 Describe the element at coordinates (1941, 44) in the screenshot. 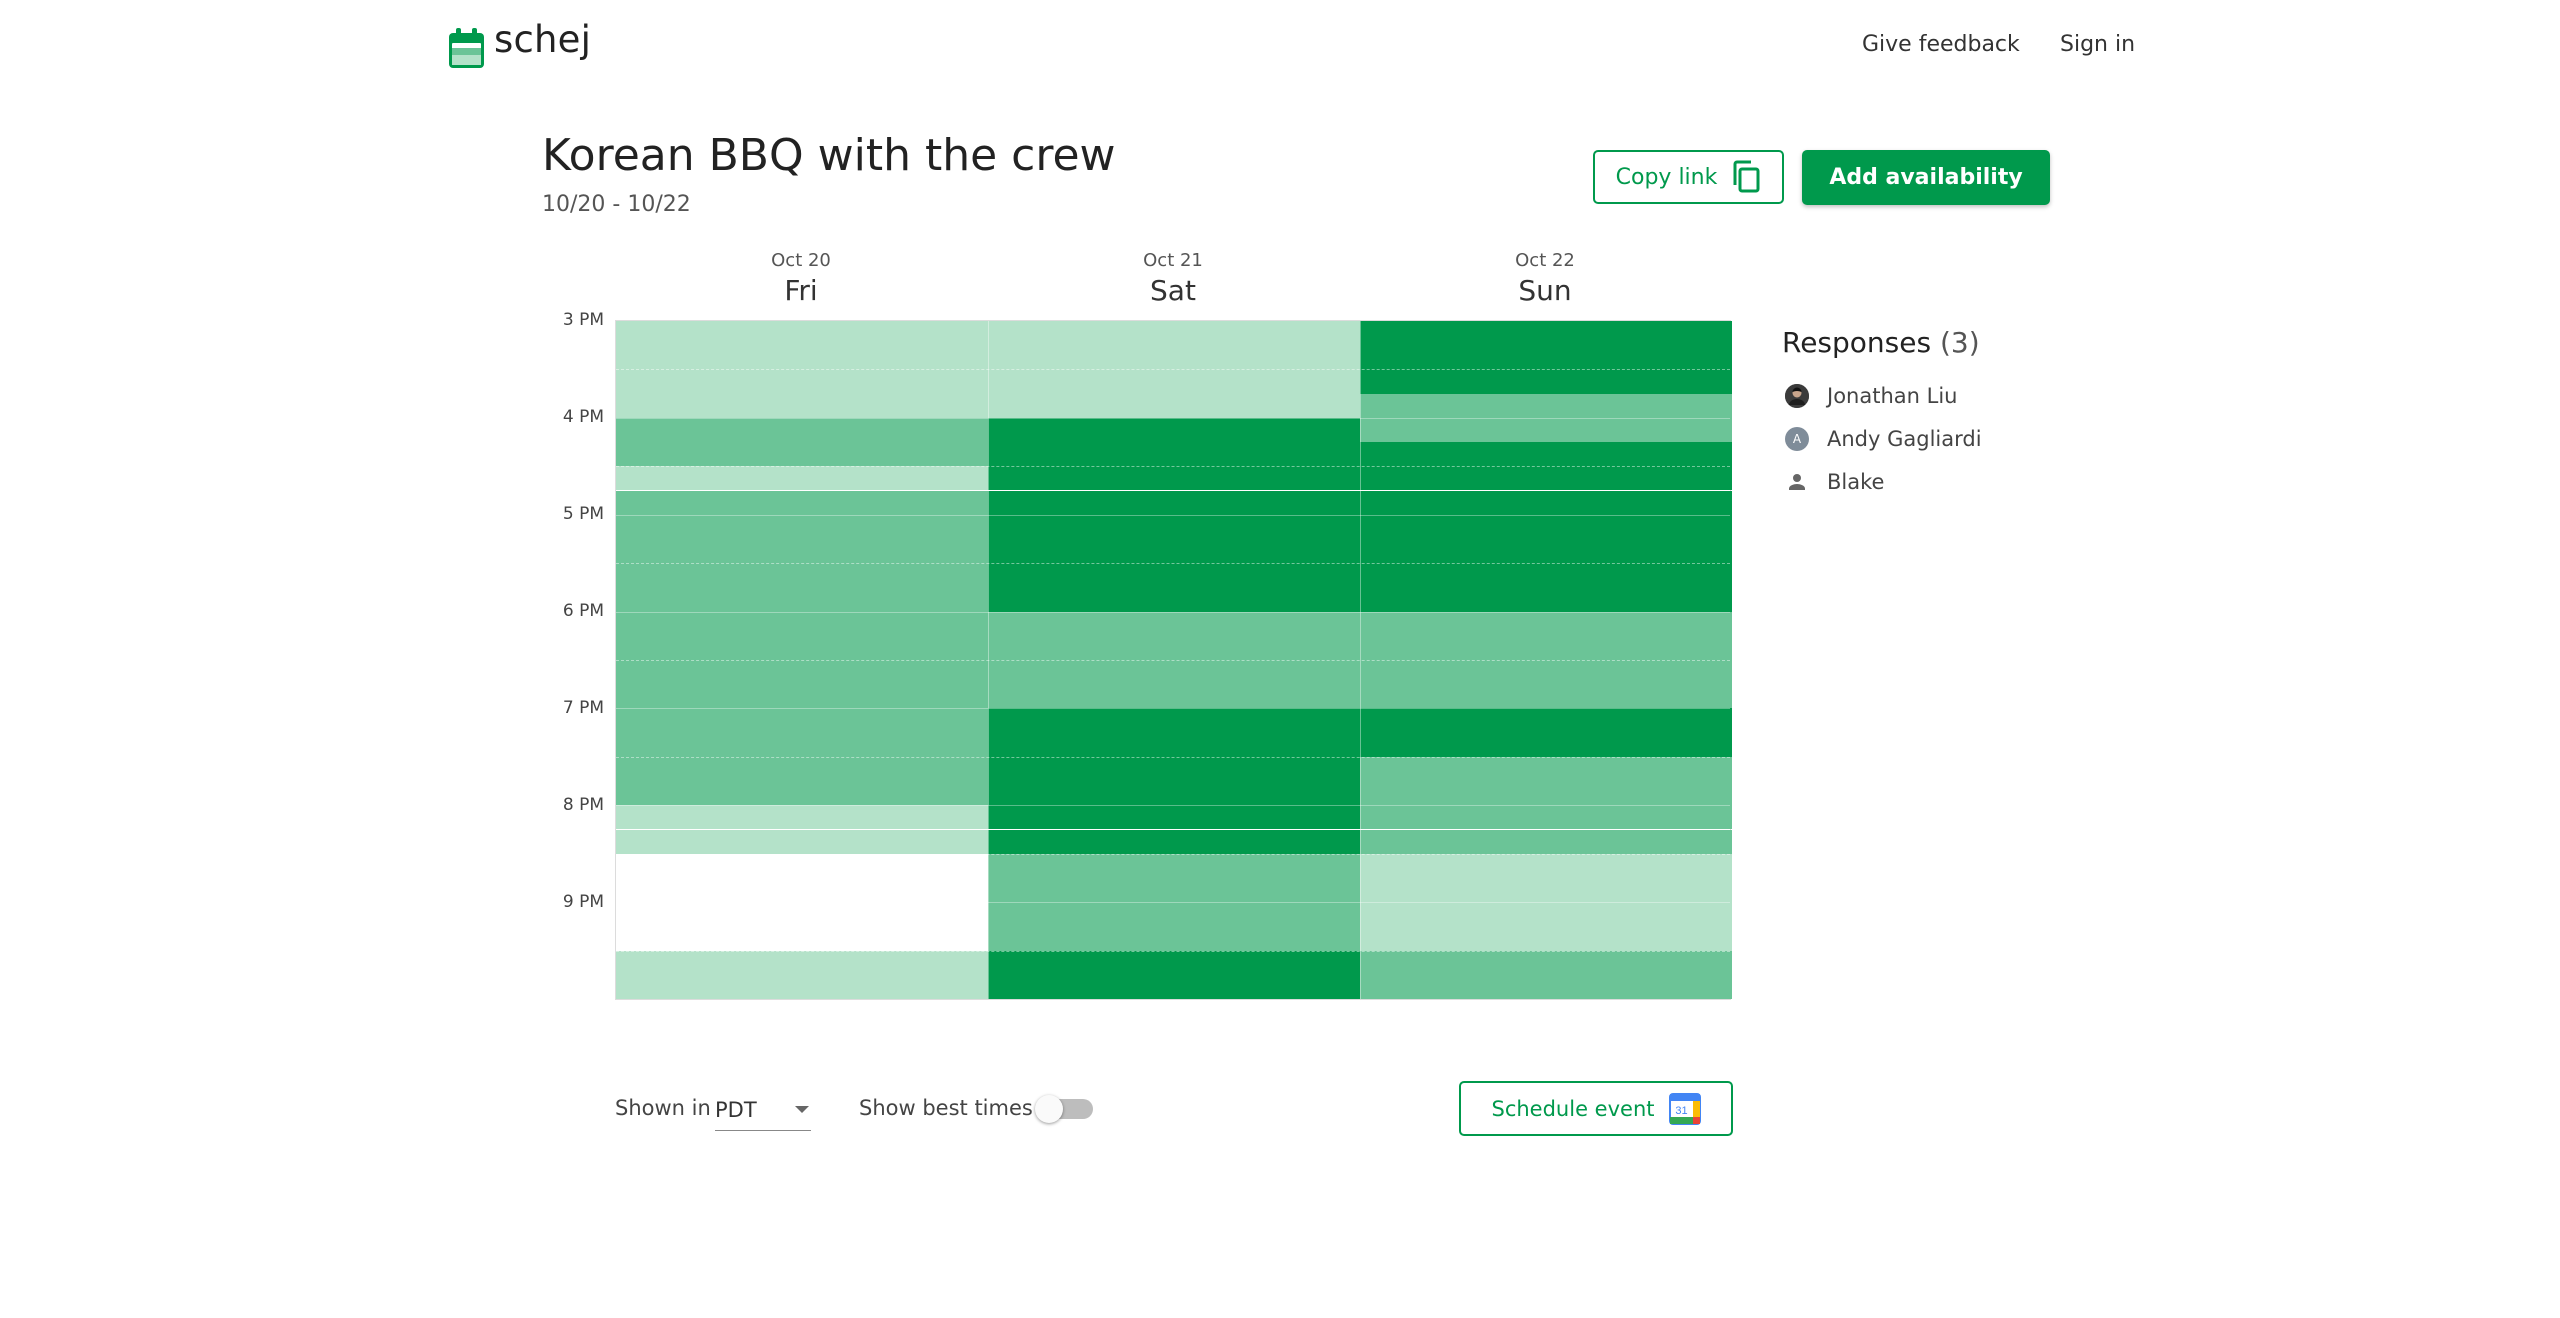

I see `give-feedback-link: Give feedback` at that location.